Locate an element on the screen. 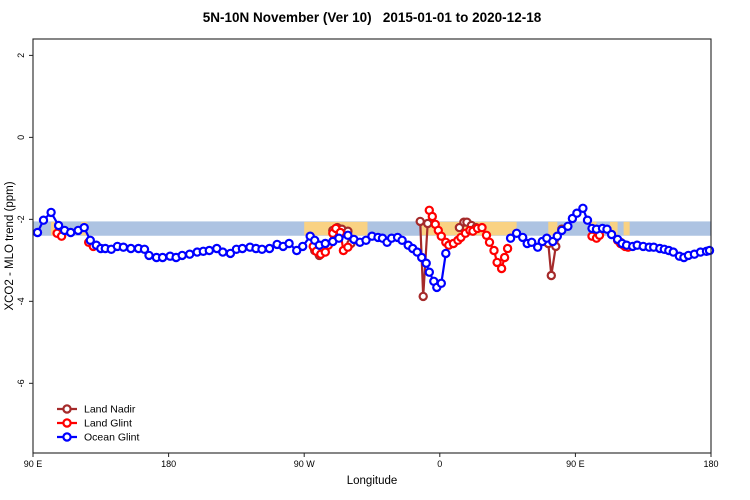 The image size is (750, 500). y-tick-label: -2 is located at coordinates (21, 219).